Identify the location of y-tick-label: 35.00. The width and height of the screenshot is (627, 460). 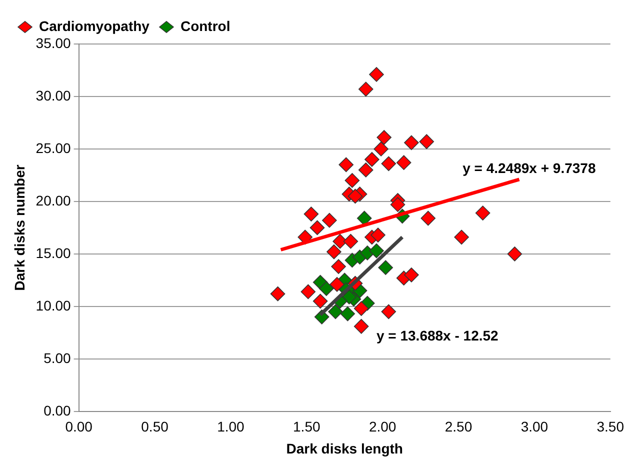
(54, 42).